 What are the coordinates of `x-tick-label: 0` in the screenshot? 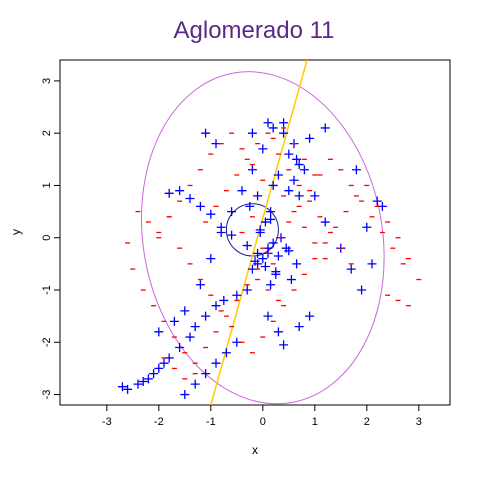 It's located at (263, 422).